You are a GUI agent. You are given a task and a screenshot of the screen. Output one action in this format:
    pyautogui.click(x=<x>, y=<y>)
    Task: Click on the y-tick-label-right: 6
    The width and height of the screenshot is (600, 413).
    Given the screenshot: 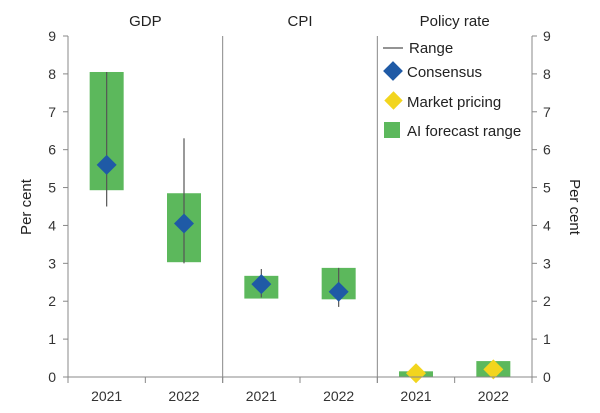 What is the action you would take?
    pyautogui.click(x=547, y=150)
    